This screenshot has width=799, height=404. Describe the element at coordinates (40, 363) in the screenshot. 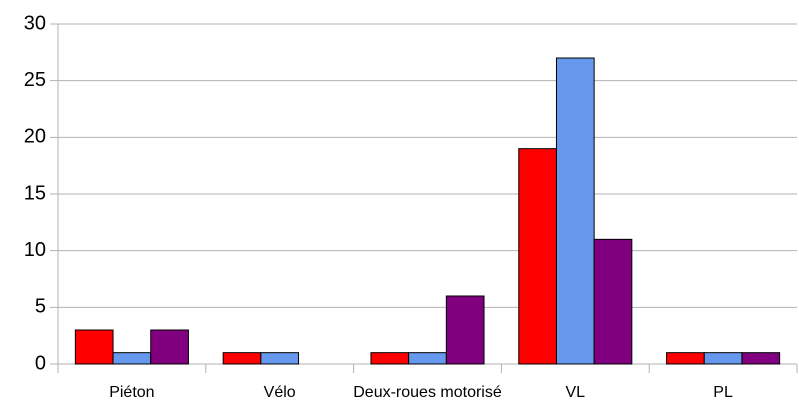

I see `y-tick-label: 0` at that location.